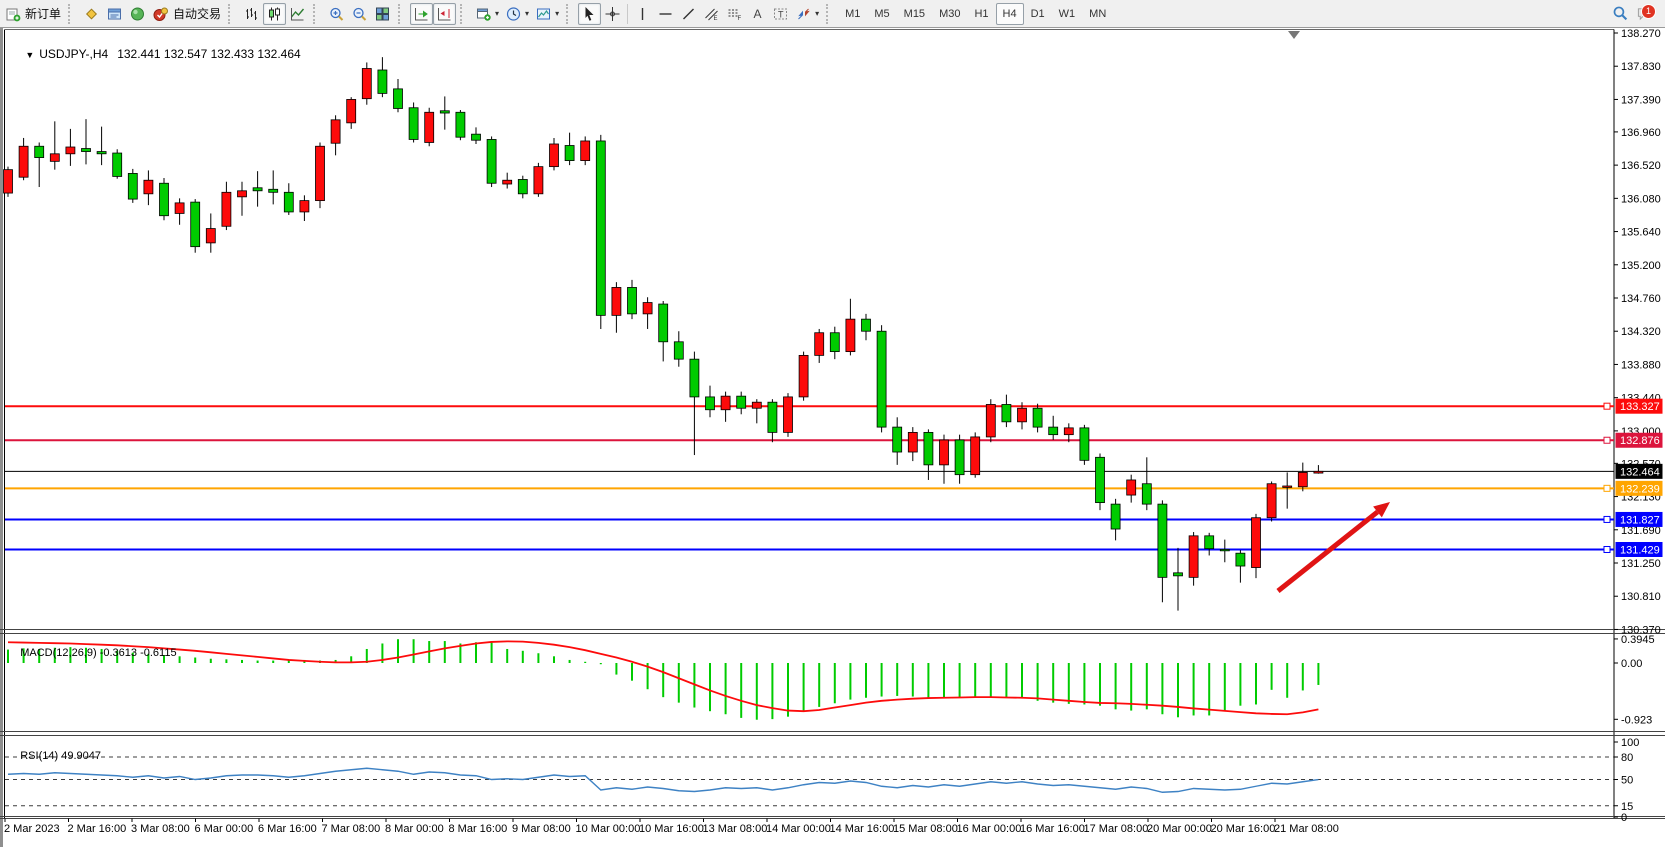 The image size is (1665, 847). Describe the element at coordinates (32, 829) in the screenshot. I see `time-tick-label: 2 Mar 2023` at that location.